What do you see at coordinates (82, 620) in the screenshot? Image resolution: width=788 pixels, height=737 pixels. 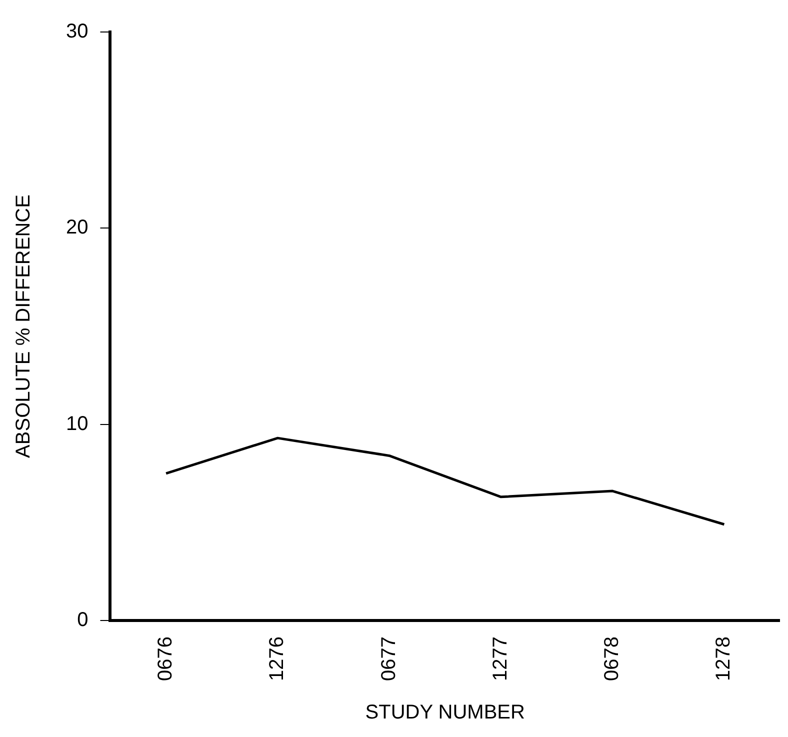 I see `y-tick-label: 0` at bounding box center [82, 620].